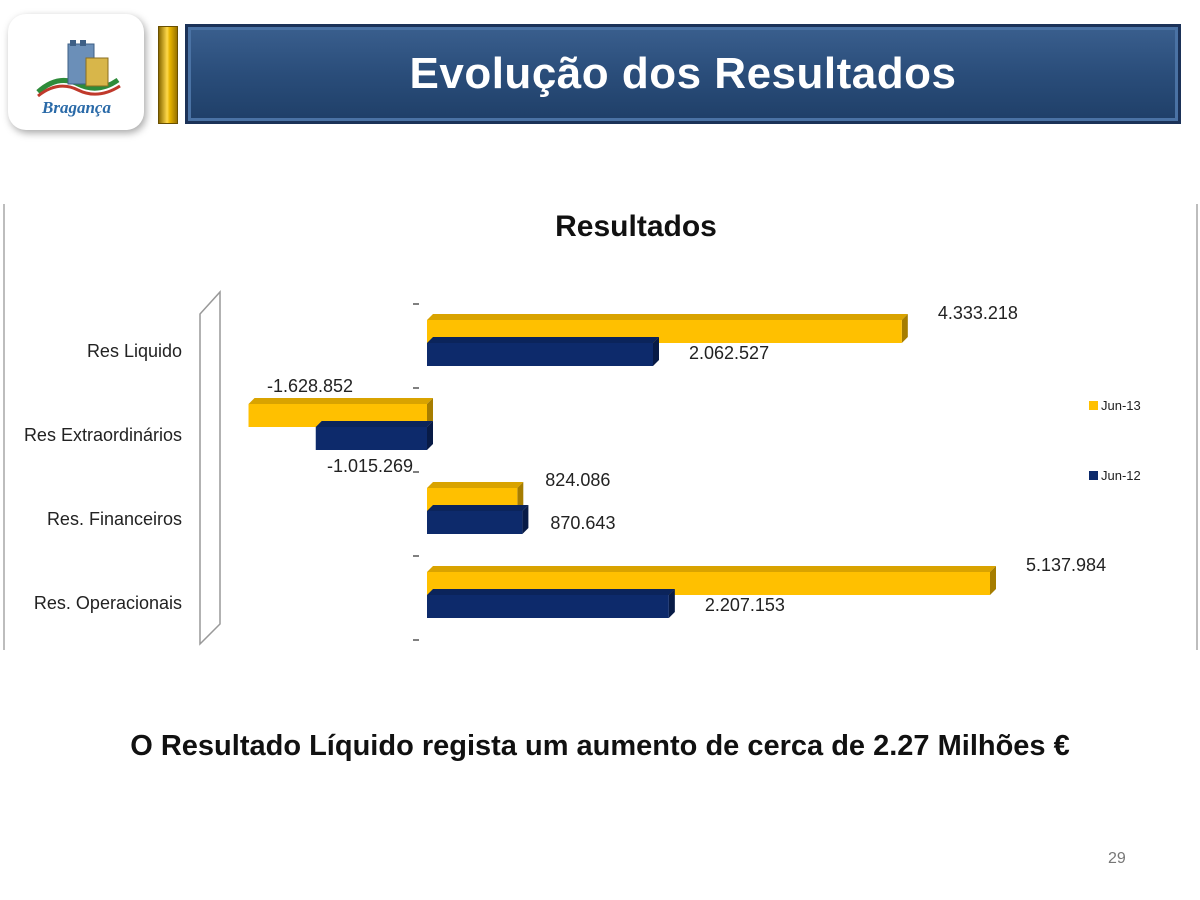  I want to click on legend-label: Jun-12, so click(1121, 475).